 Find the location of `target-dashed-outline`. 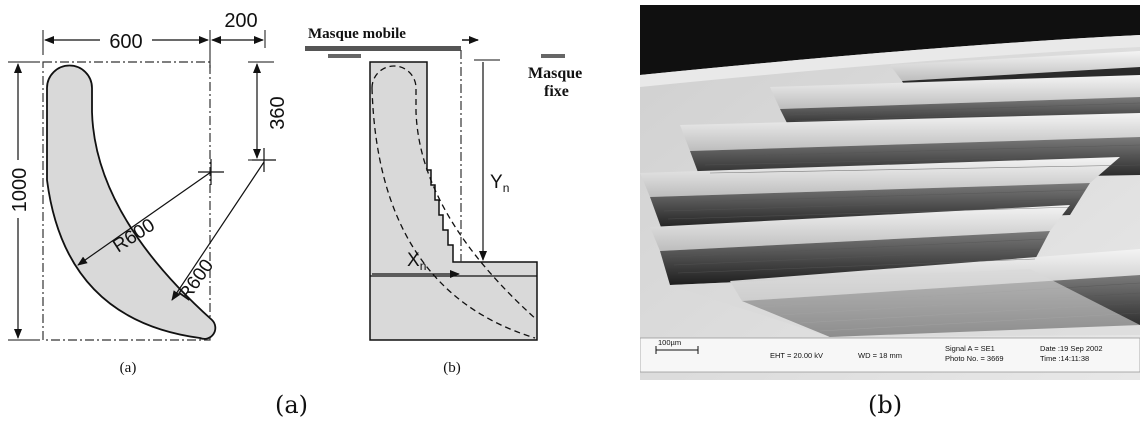

target-dashed-outline is located at coordinates (454, 202).